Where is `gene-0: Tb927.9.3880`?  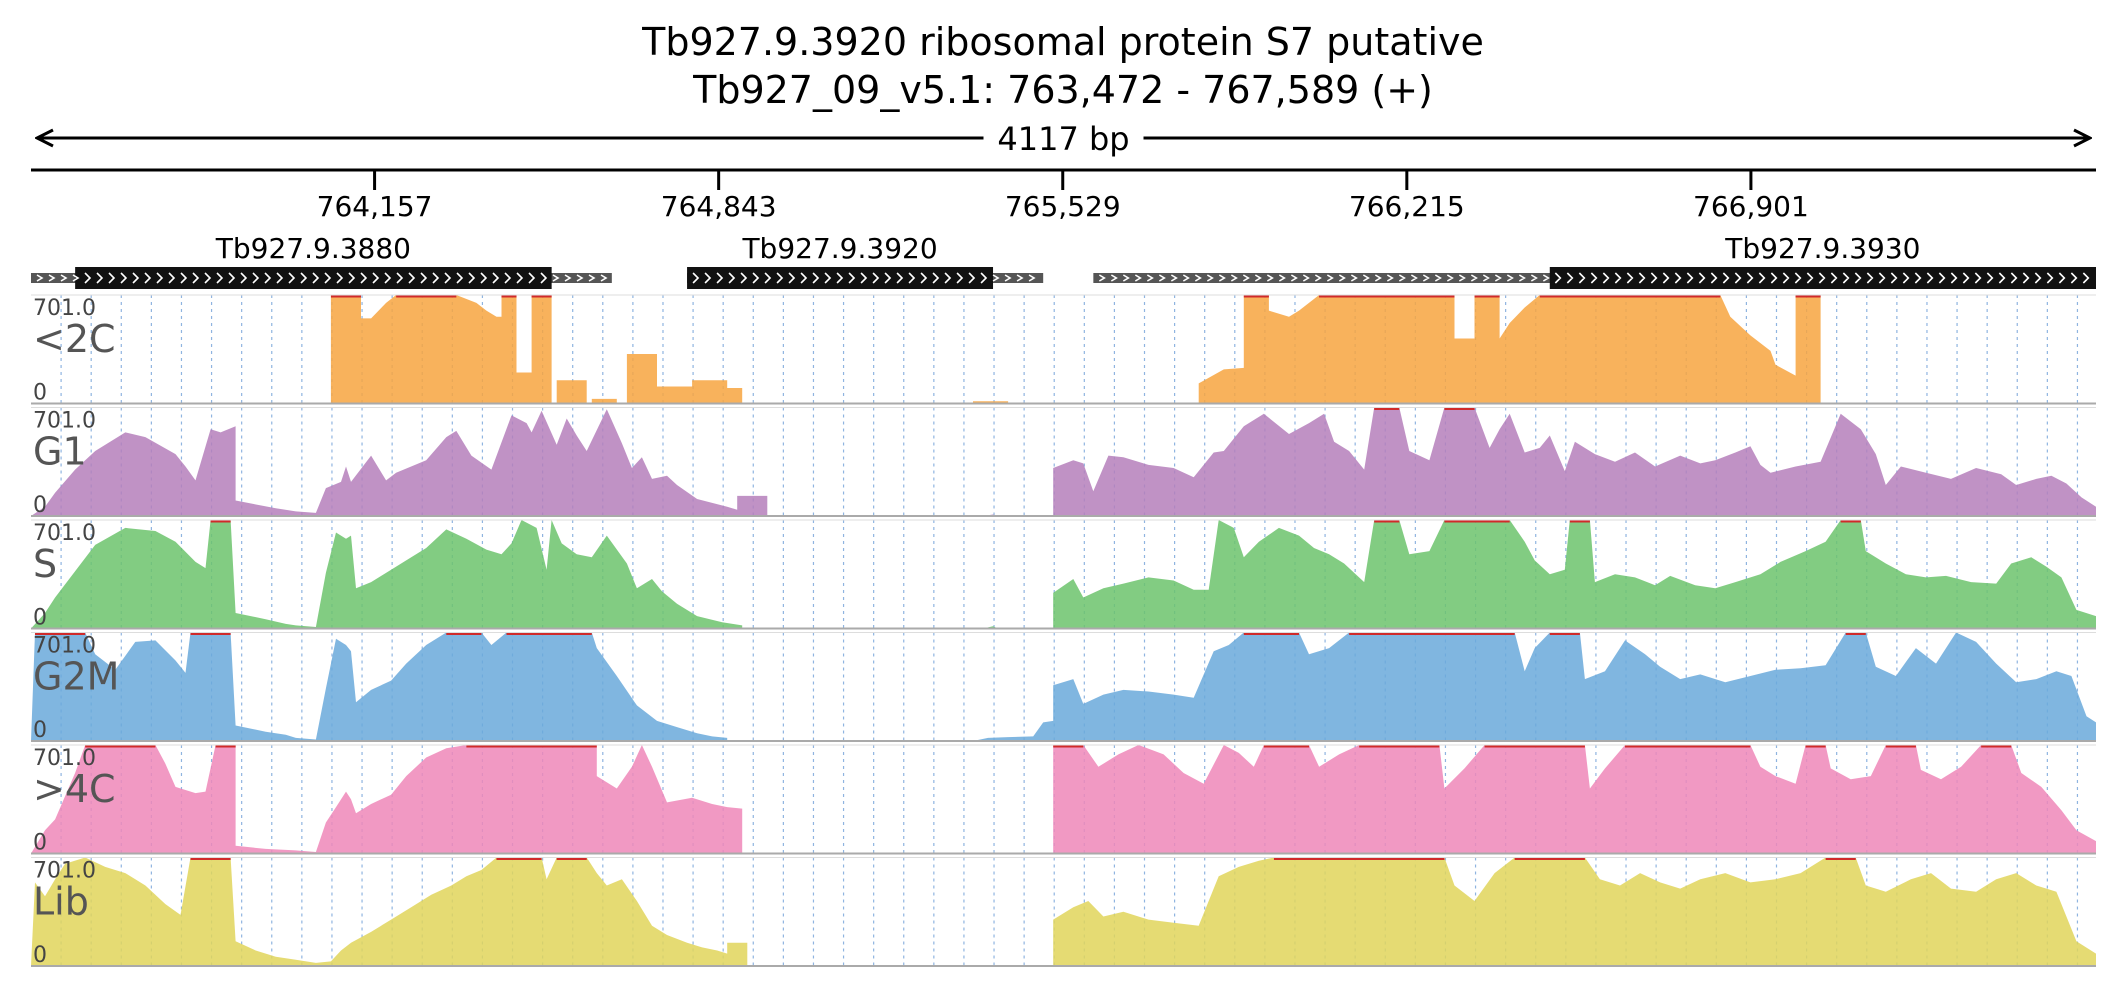
gene-0: Tb927.9.3880 is located at coordinates (321, 260).